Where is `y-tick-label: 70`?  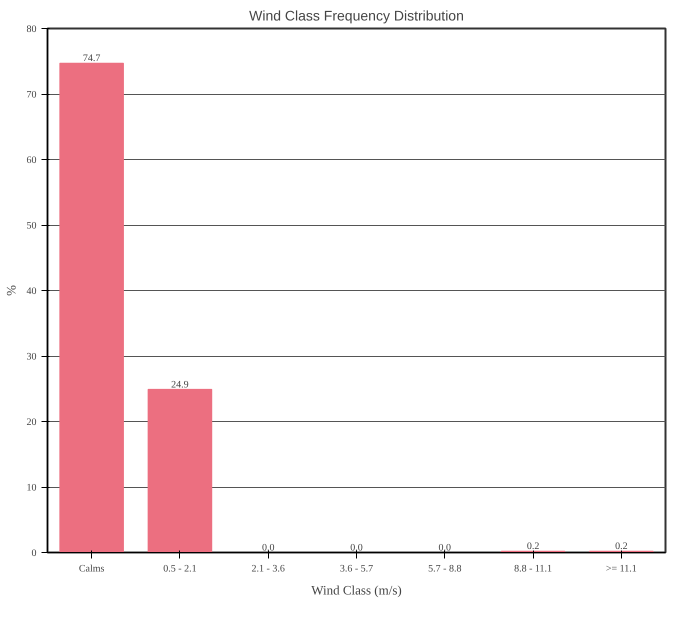 y-tick-label: 70 is located at coordinates (31, 95).